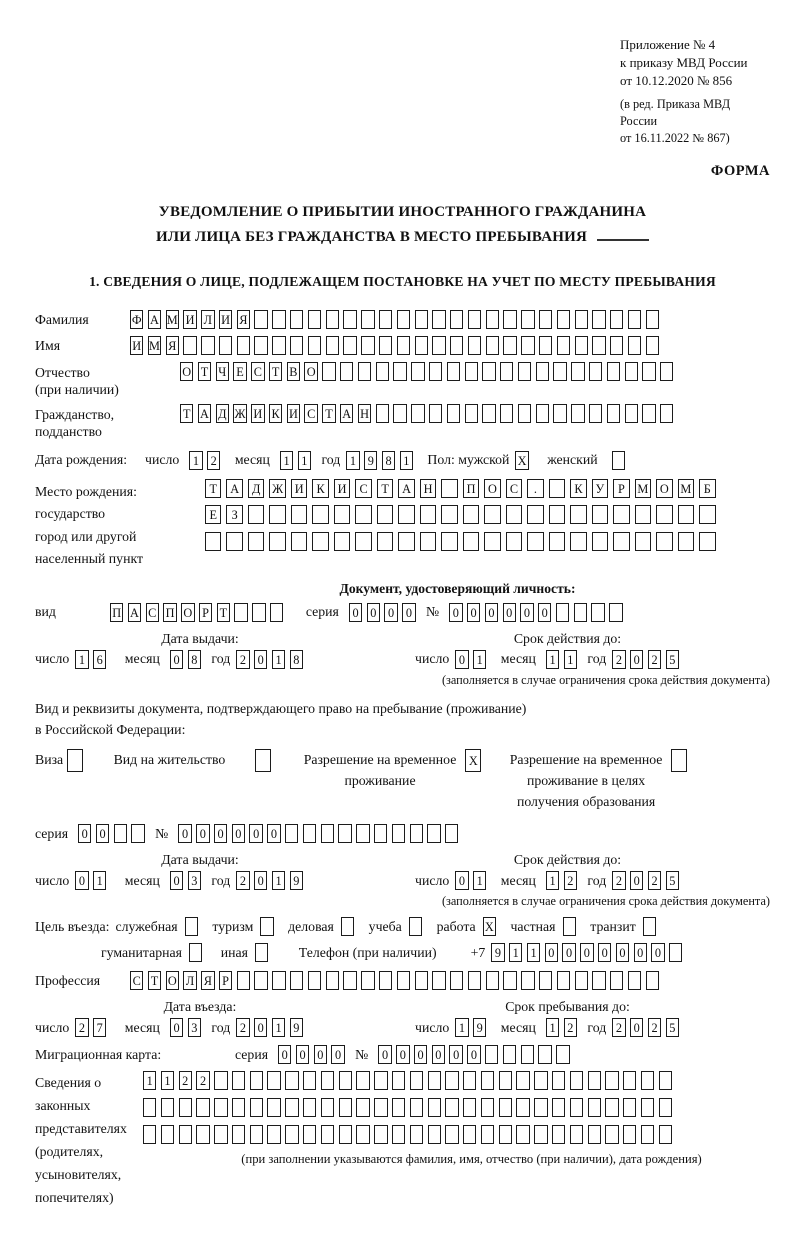 The height and width of the screenshot is (1239, 800). I want to click on char-box: 7, so click(100, 1028).